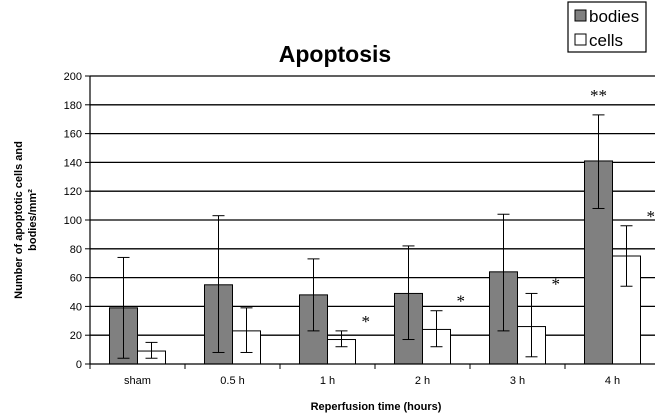 This screenshot has width=655, height=415. I want to click on x-tick-label: sham, so click(137, 381).